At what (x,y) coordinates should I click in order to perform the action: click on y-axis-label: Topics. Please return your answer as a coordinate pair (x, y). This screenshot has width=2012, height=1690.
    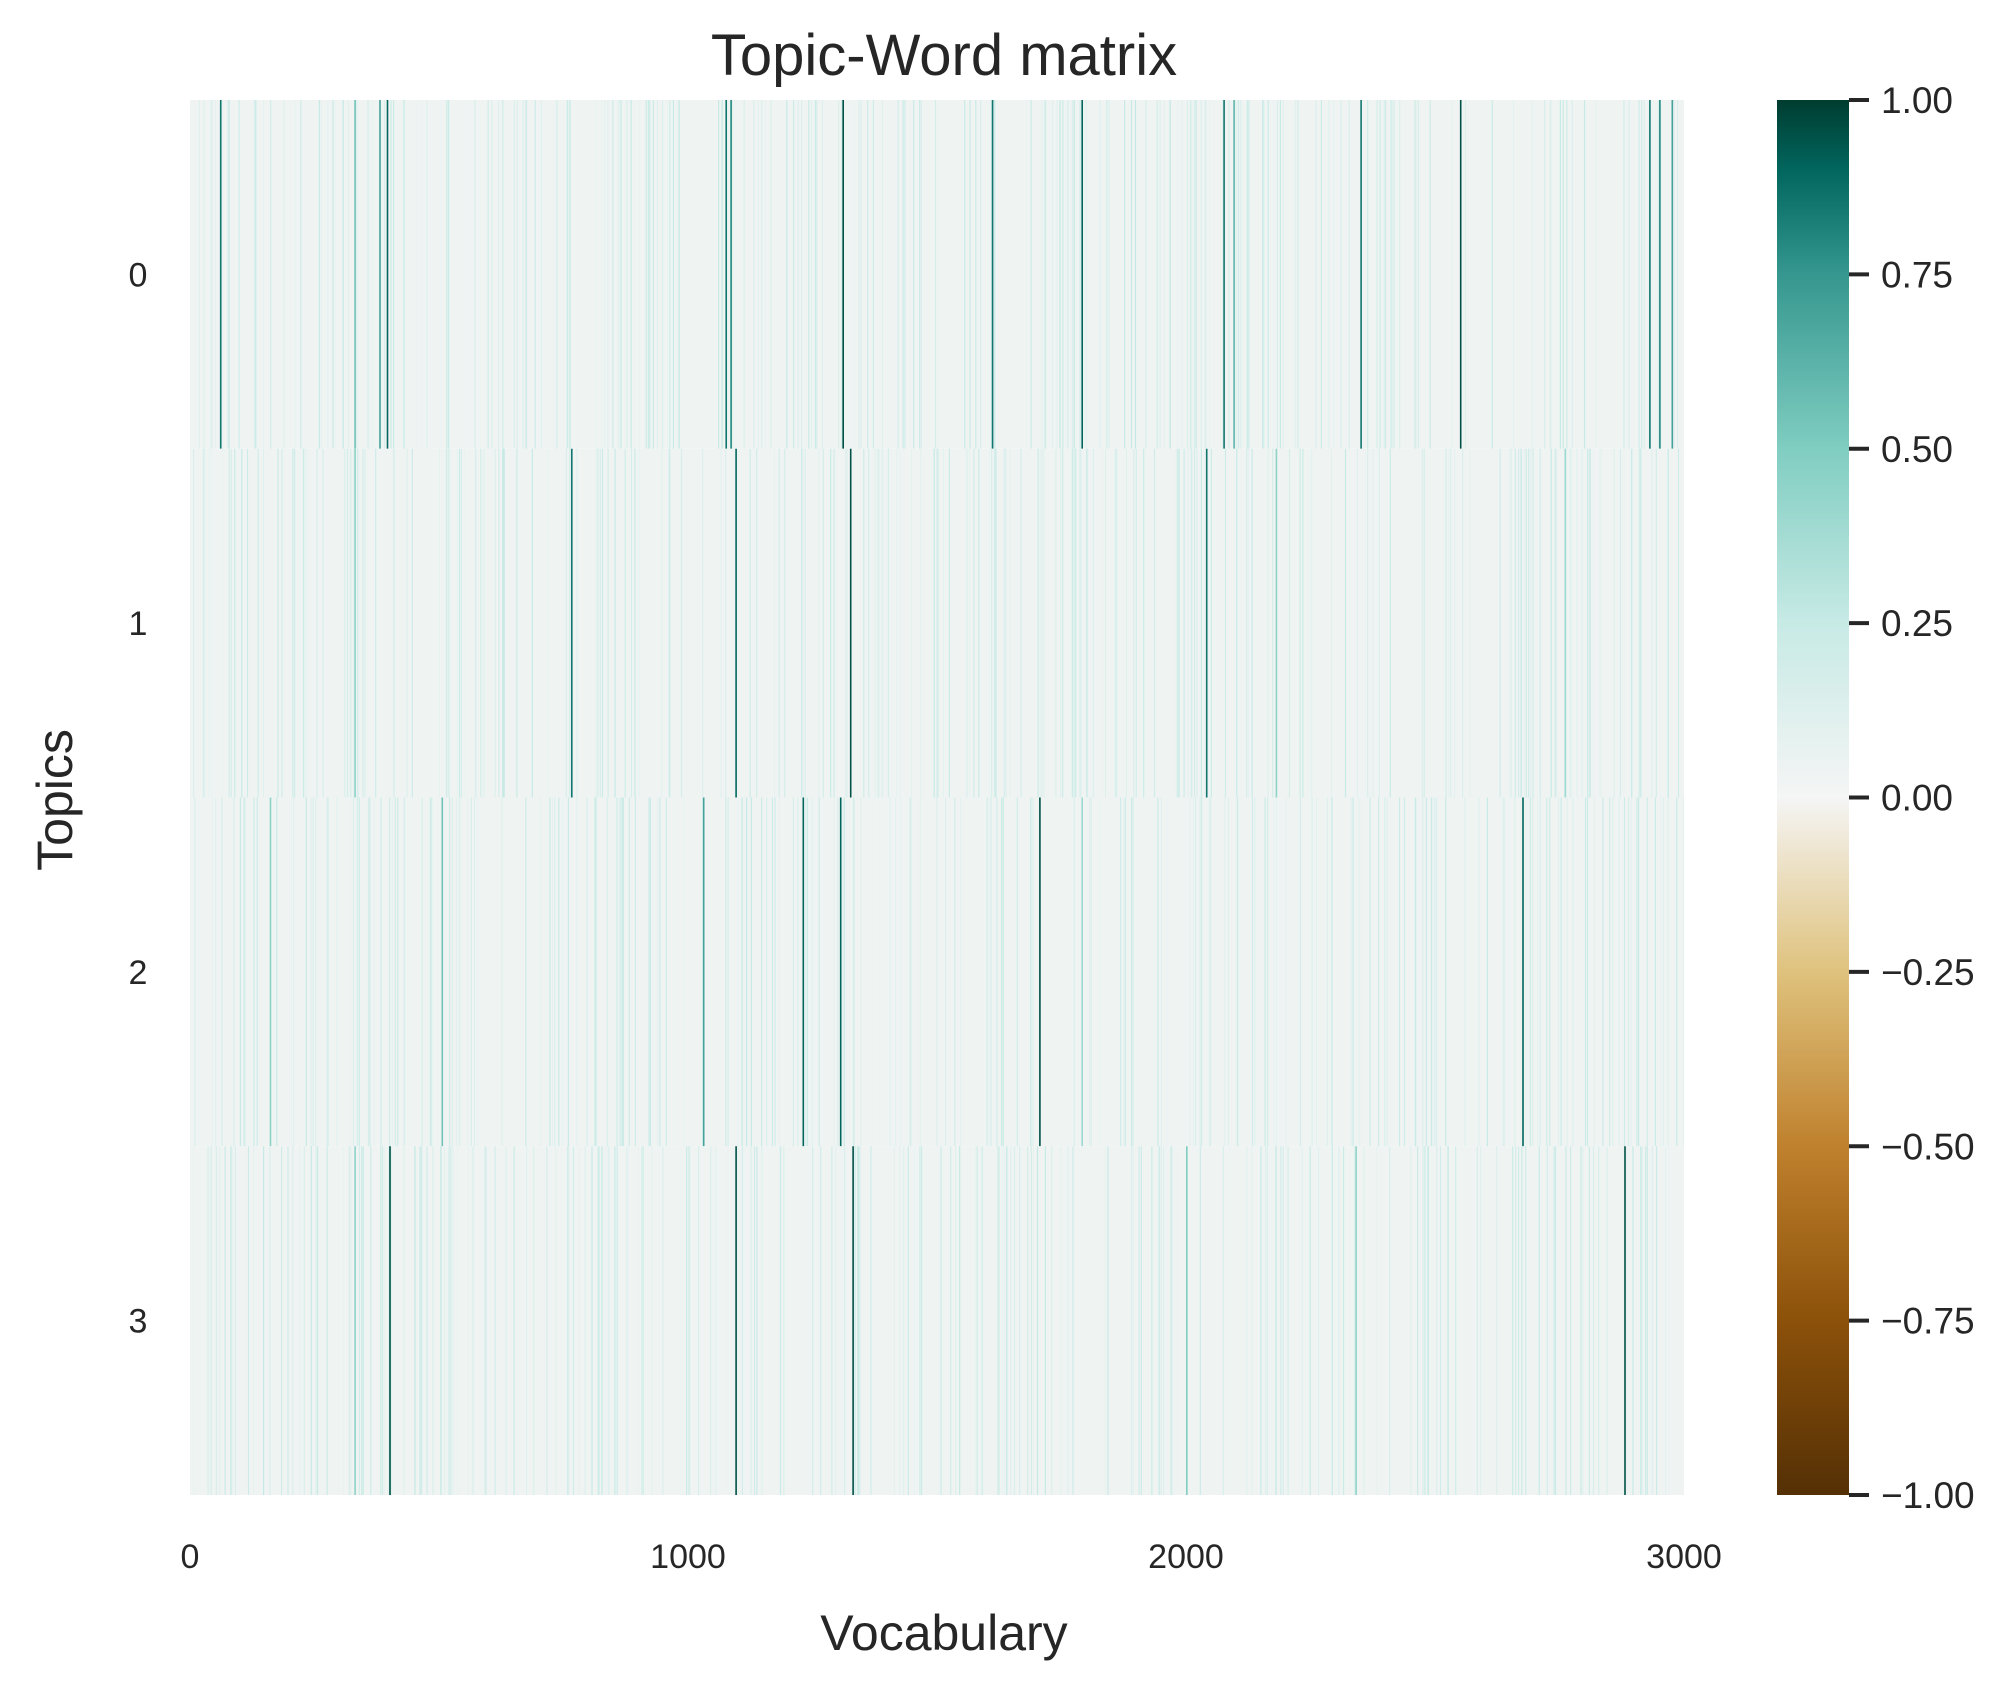
    Looking at the image, I should click on (55, 800).